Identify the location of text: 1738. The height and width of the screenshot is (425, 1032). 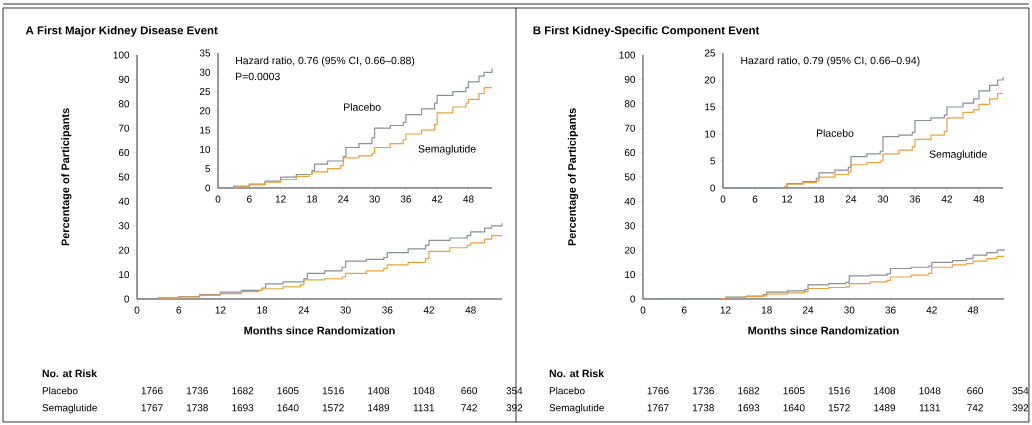
(703, 408).